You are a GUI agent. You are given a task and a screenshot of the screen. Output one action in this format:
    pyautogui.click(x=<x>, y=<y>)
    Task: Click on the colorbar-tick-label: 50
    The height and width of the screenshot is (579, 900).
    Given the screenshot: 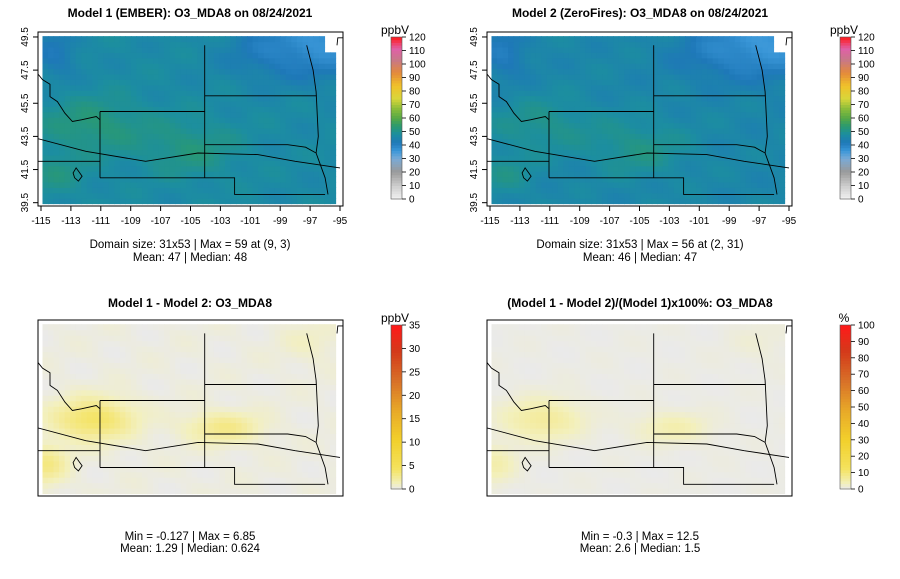 What is the action you would take?
    pyautogui.click(x=415, y=132)
    